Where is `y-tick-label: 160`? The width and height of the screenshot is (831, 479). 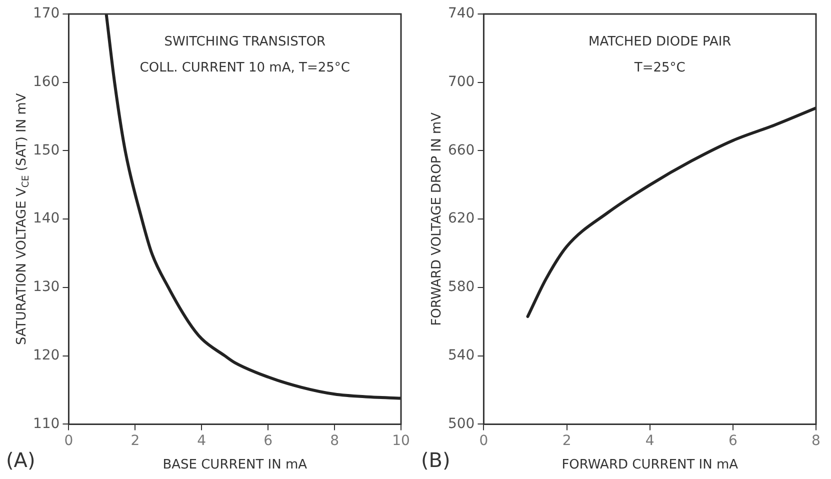 y-tick-label: 160 is located at coordinates (46, 82).